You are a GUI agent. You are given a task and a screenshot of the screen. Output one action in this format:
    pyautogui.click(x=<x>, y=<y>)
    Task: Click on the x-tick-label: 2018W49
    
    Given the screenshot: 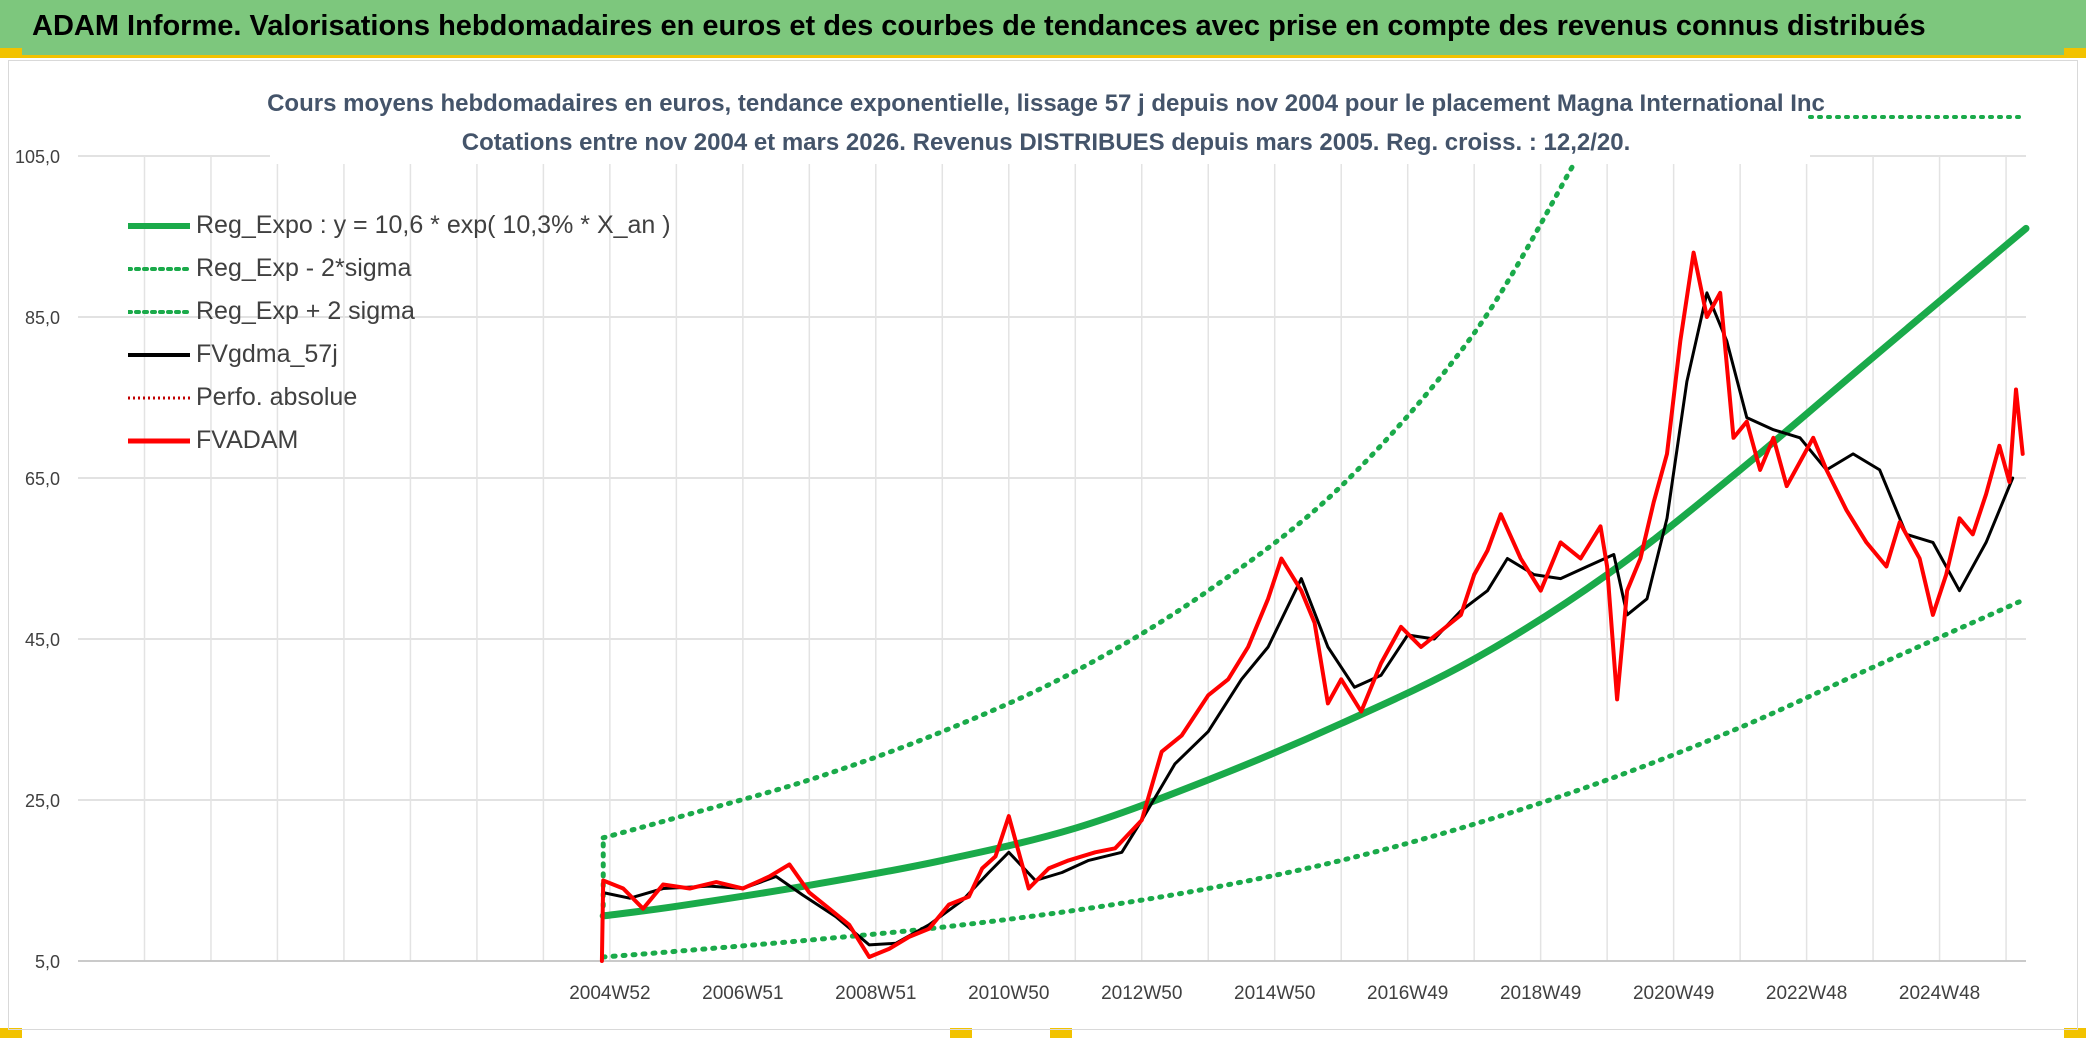 What is the action you would take?
    pyautogui.click(x=1540, y=993)
    